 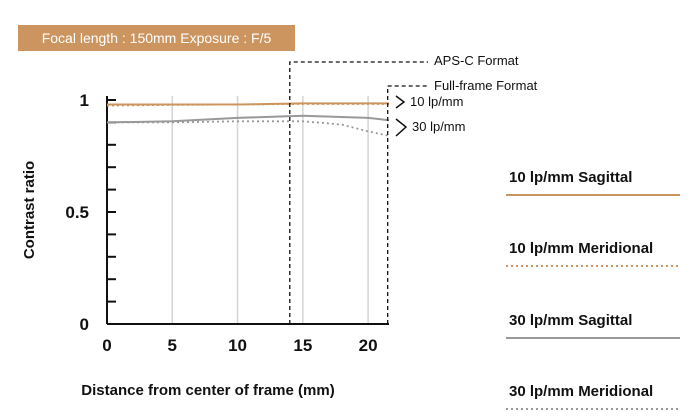 I want to click on x-axis-label: Distance from center of frame (mm), so click(x=207, y=390).